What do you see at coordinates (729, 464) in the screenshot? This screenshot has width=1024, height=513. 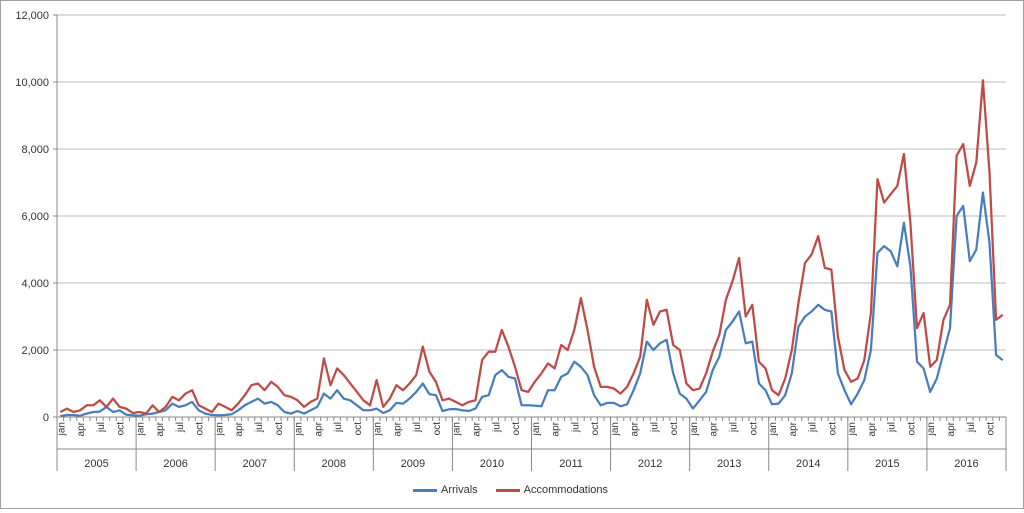 I see `year-label: 2013` at bounding box center [729, 464].